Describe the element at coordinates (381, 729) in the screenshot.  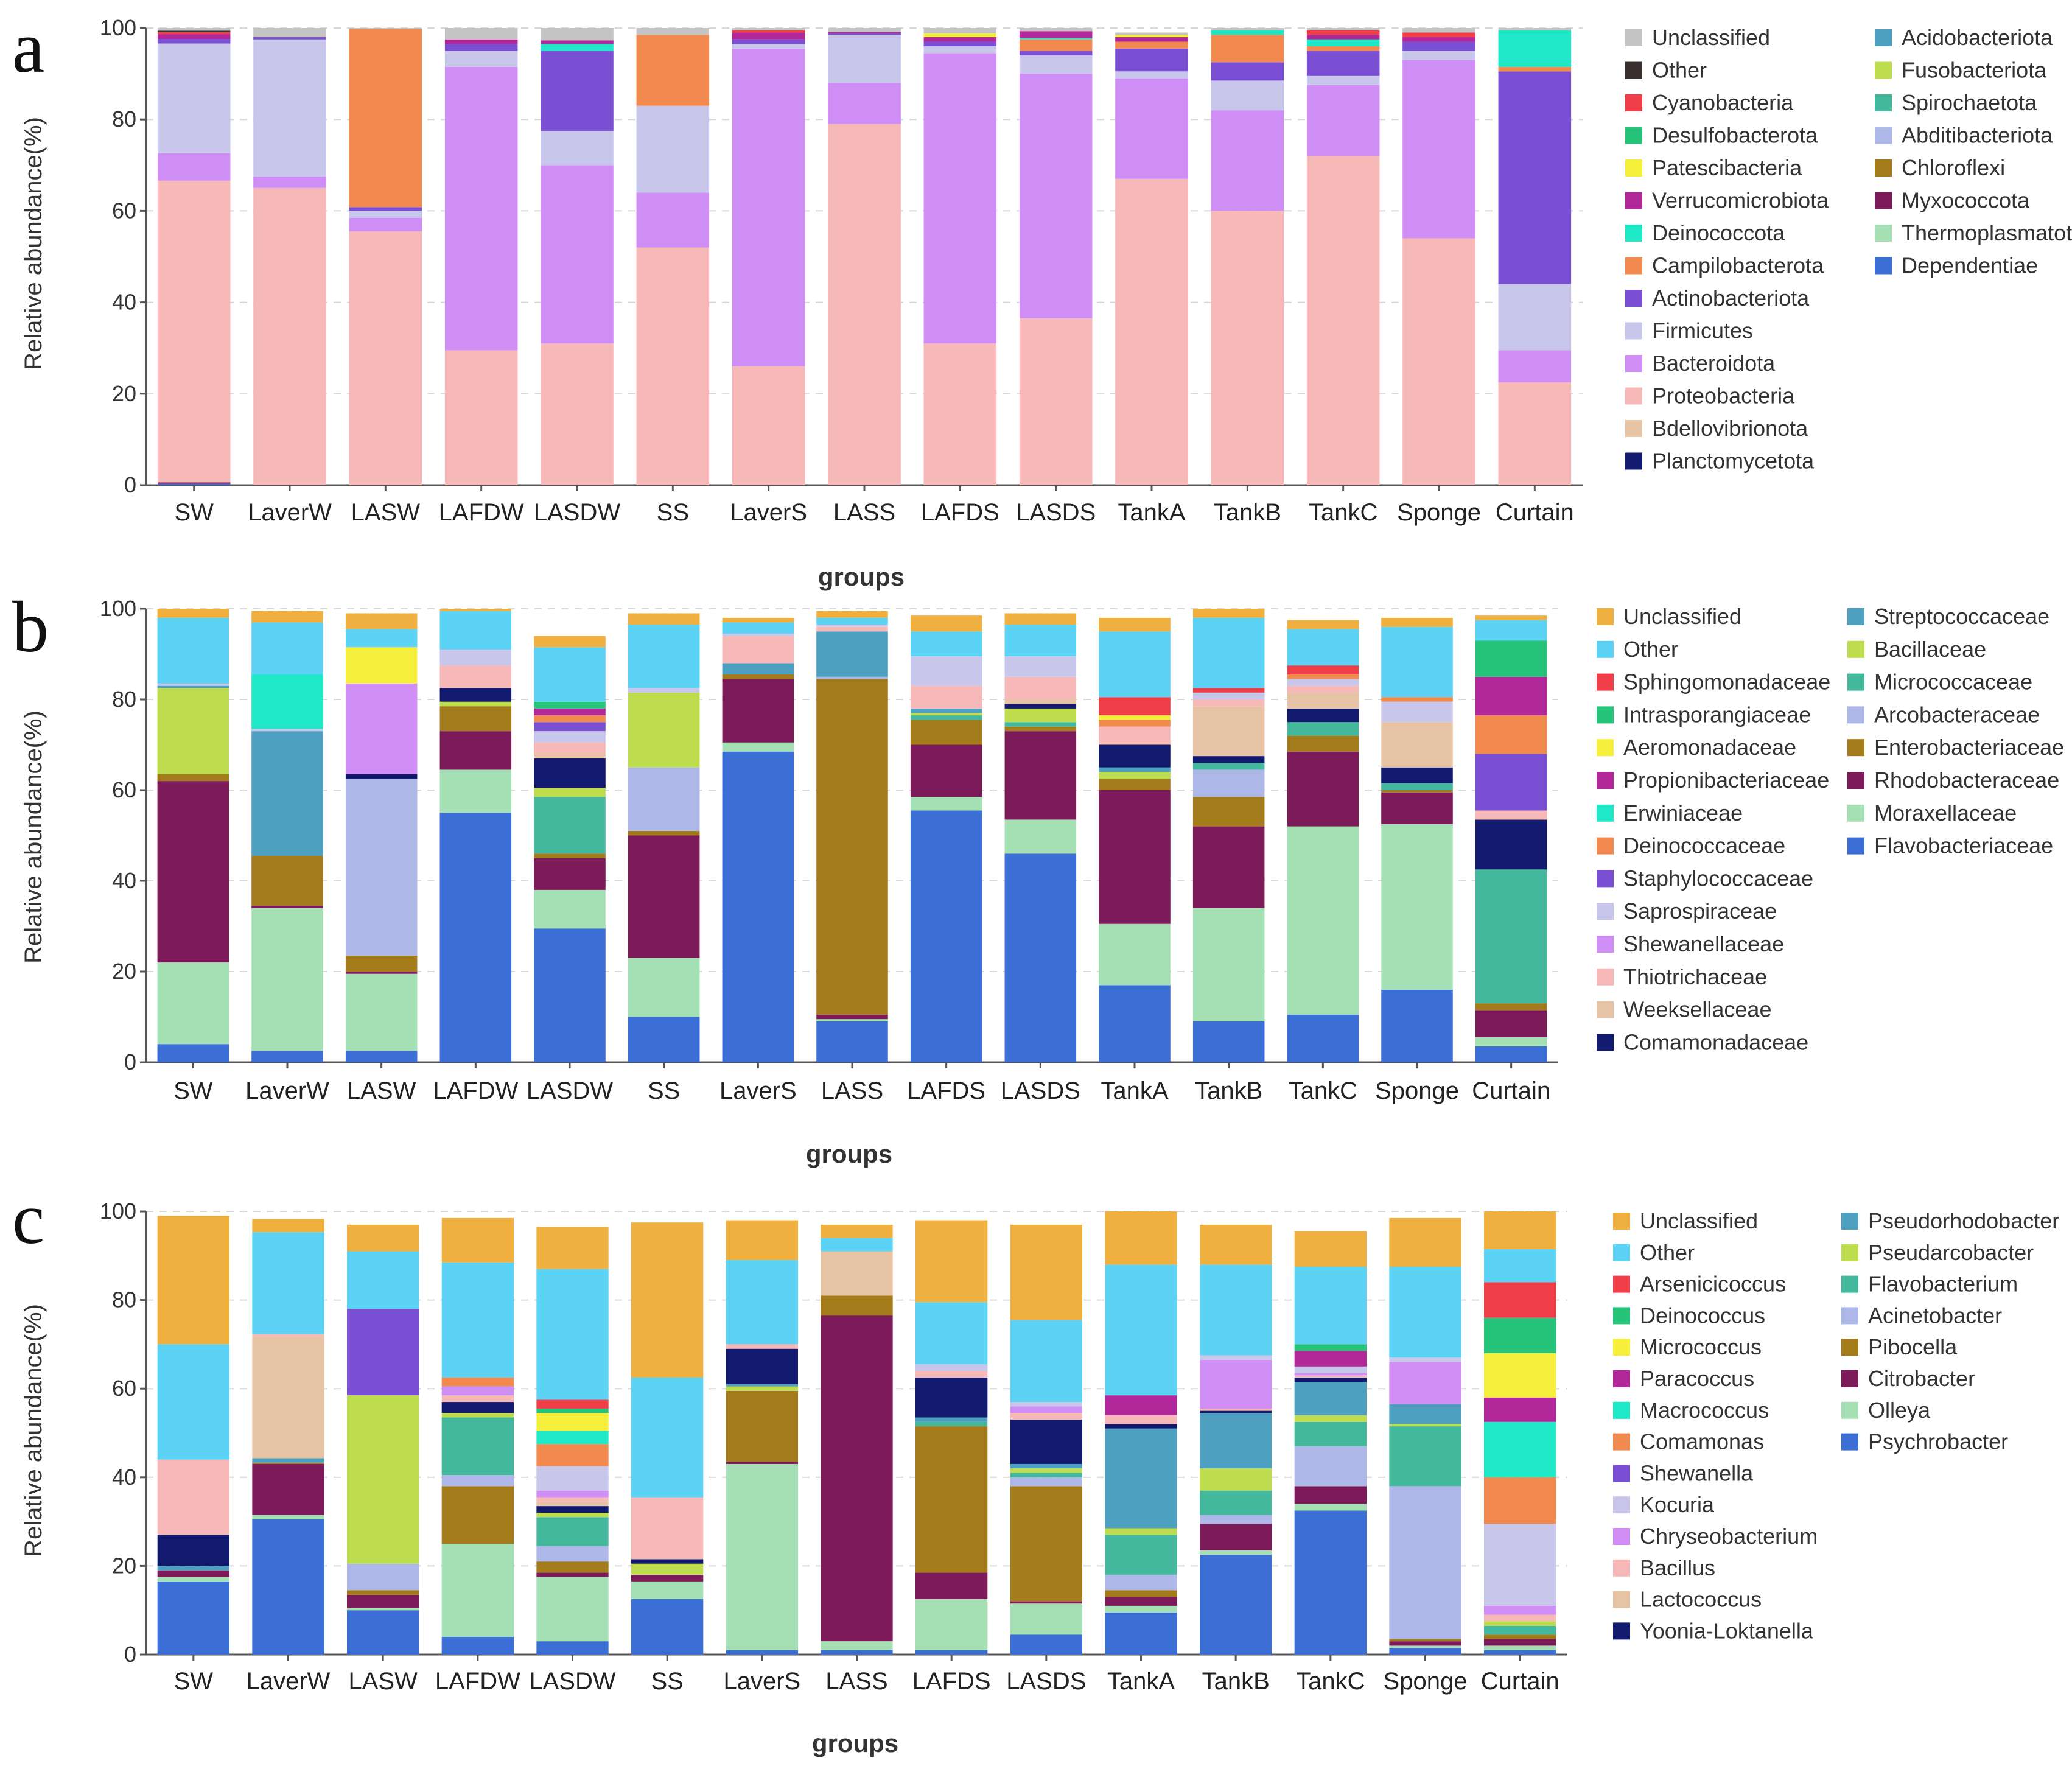
I see `bar-segment-shewanellaceae` at that location.